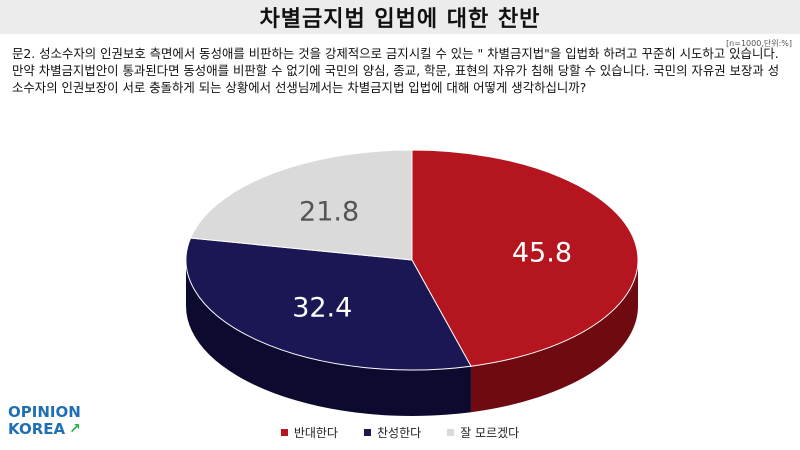  Describe the element at coordinates (44, 412) in the screenshot. I see `logo-line1: OPINION` at that location.